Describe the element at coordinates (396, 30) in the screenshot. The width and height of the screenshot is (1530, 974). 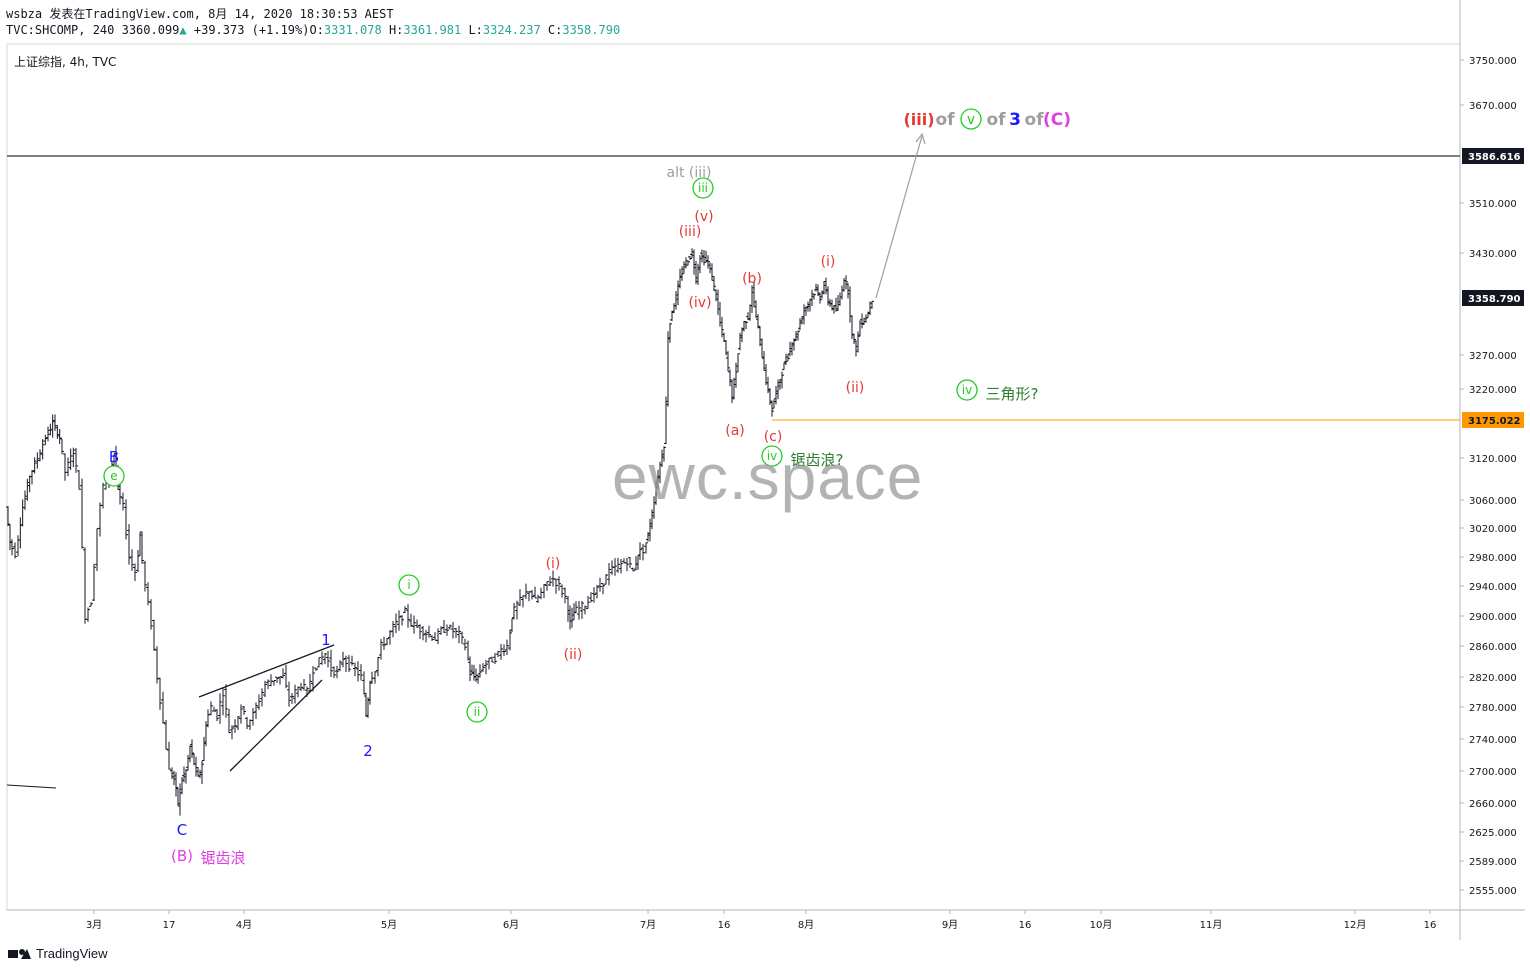
I see `high-label: H:` at that location.